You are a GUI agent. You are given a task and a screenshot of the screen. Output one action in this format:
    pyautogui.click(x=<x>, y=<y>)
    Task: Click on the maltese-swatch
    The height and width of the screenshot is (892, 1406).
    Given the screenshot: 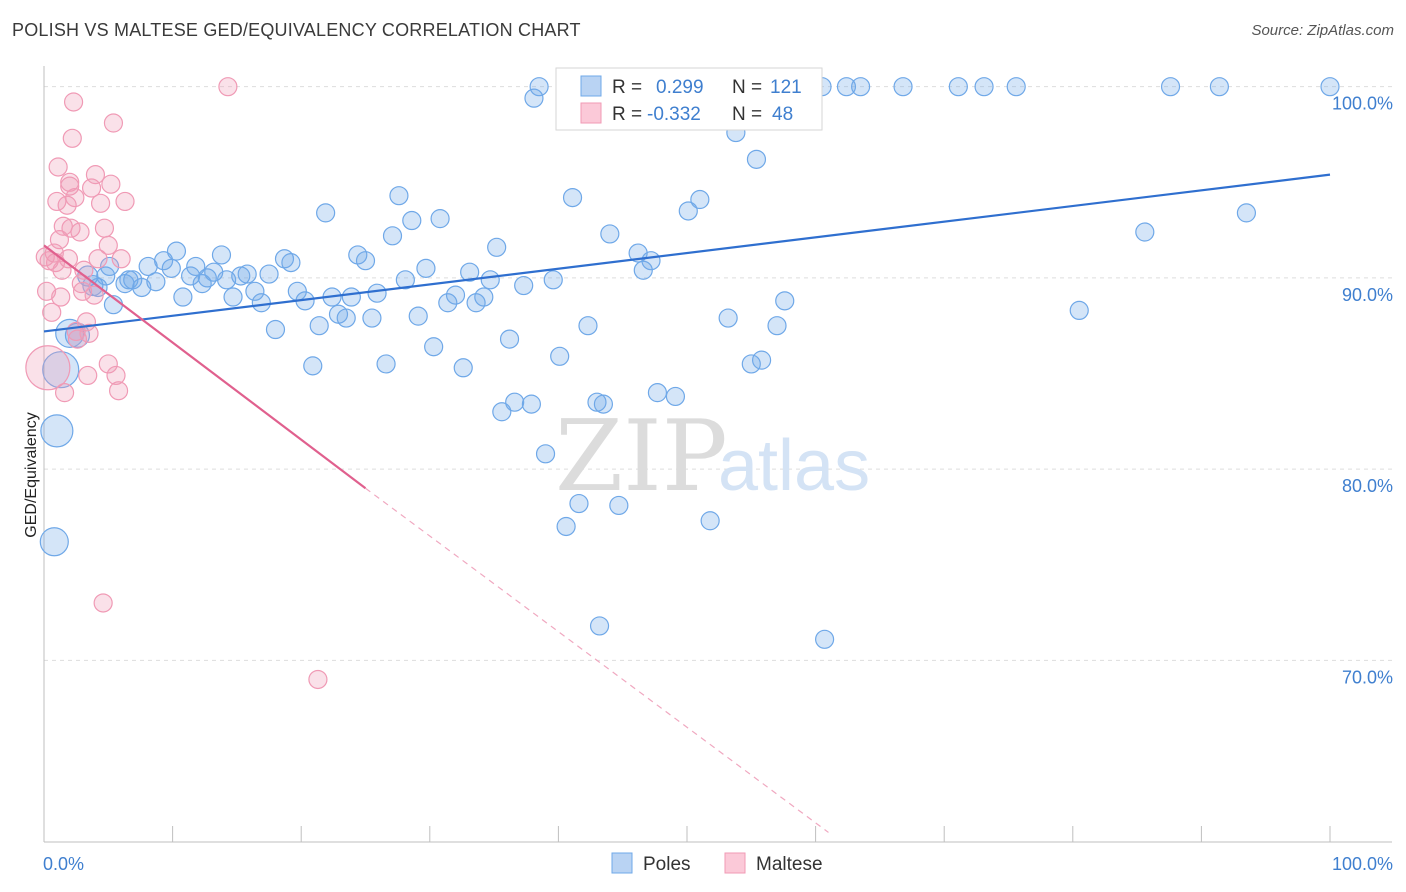 What is the action you would take?
    pyautogui.click(x=591, y=113)
    